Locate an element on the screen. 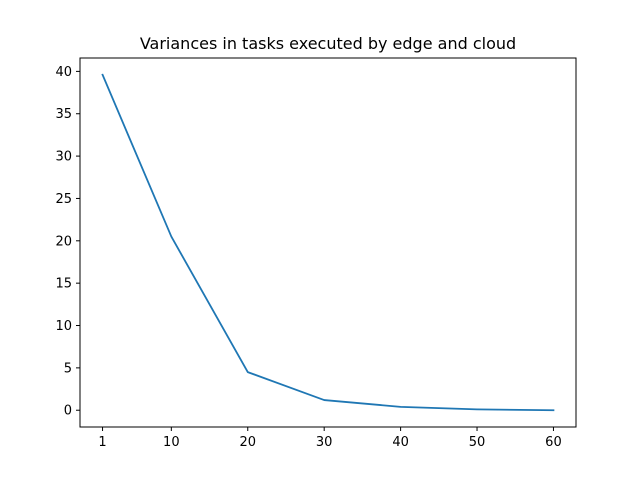  x-axis: 1 10 20 30 40 50 60 is located at coordinates (330, 438).